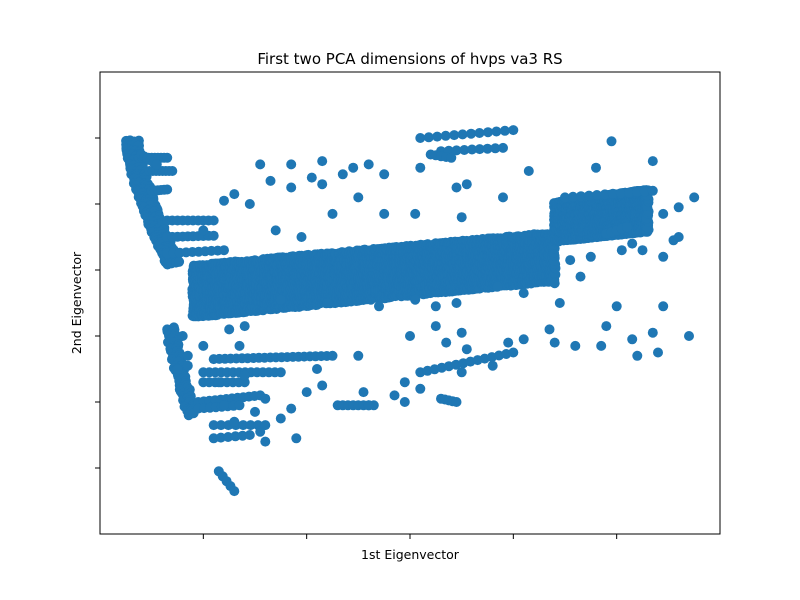 This screenshot has width=800, height=600. I want to click on chart-title: First two PCA dimensions of hvps va3 RS, so click(409, 59).